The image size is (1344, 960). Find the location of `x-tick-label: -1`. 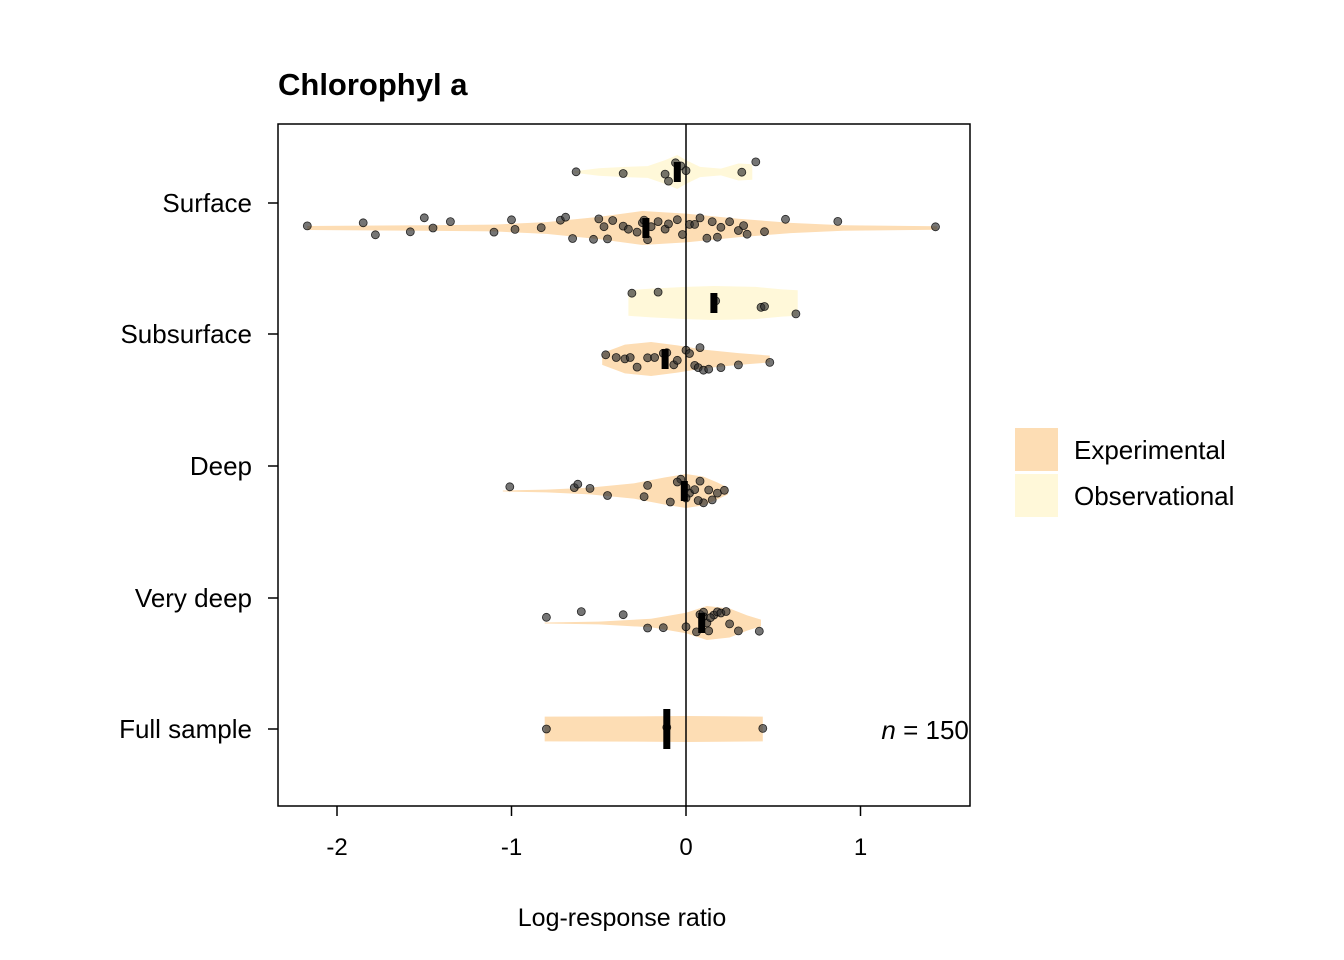

x-tick-label: -1 is located at coordinates (511, 847).